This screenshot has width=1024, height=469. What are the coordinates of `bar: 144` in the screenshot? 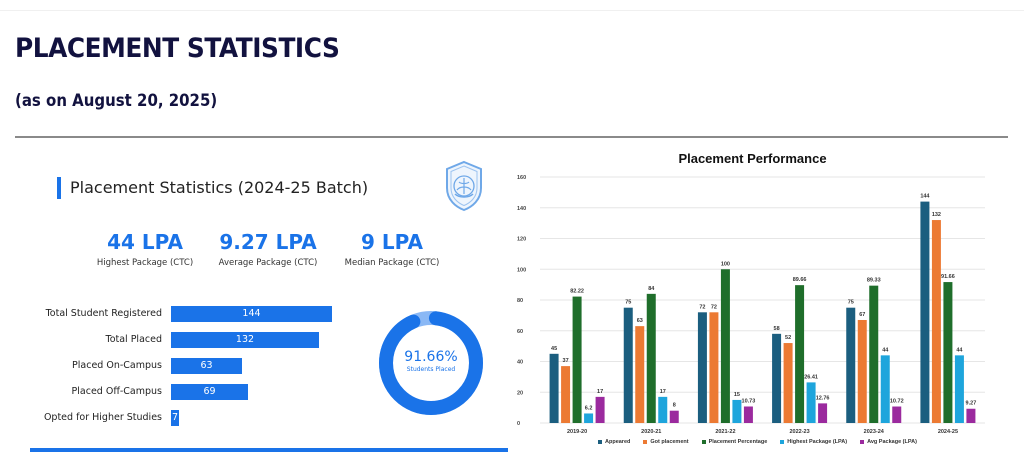 It's located at (251, 314).